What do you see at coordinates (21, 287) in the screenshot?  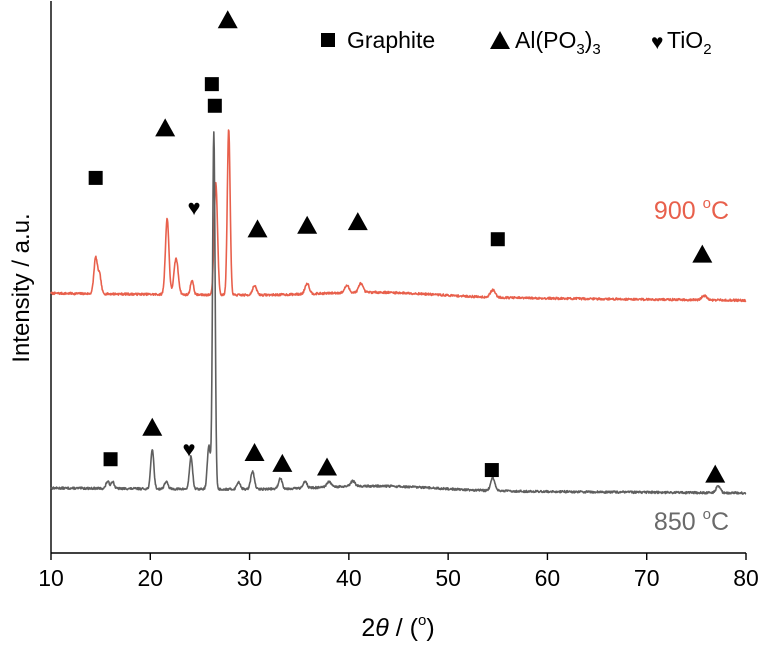 I see `y-axis-label: Intensity / a.u.` at bounding box center [21, 287].